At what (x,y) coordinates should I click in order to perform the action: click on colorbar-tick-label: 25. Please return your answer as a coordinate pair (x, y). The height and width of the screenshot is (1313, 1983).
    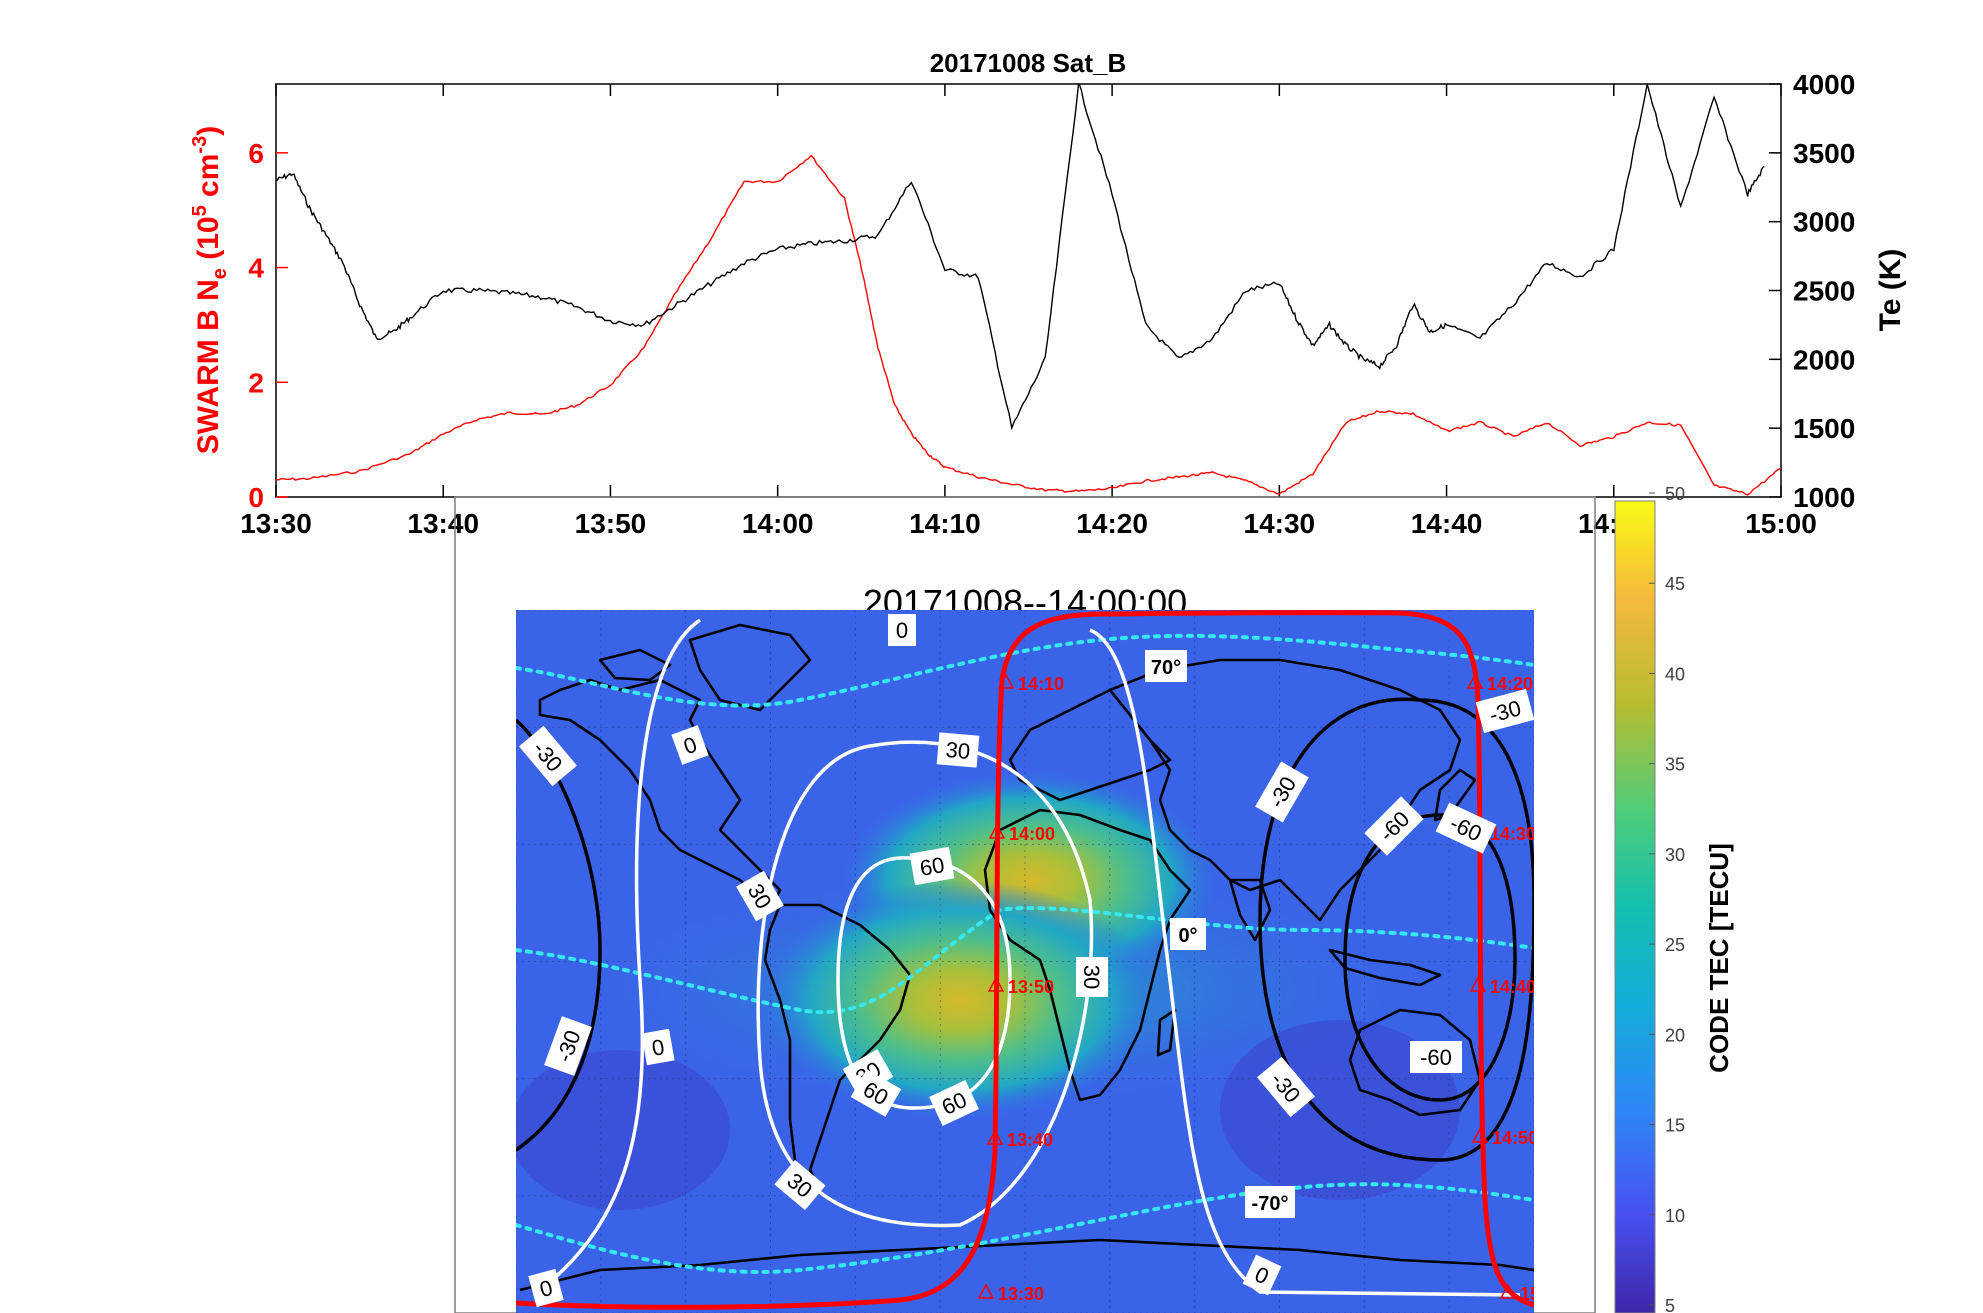
    Looking at the image, I should click on (1675, 945).